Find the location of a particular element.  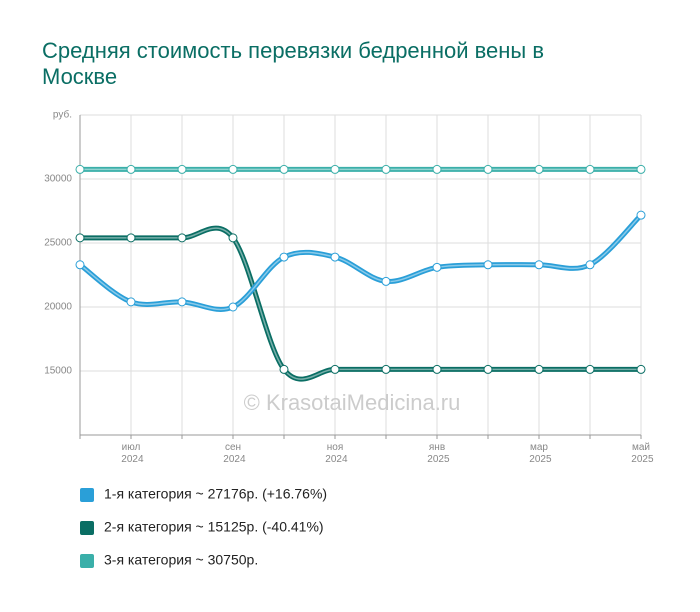

y-tick-label: 30000 is located at coordinates (58, 179).